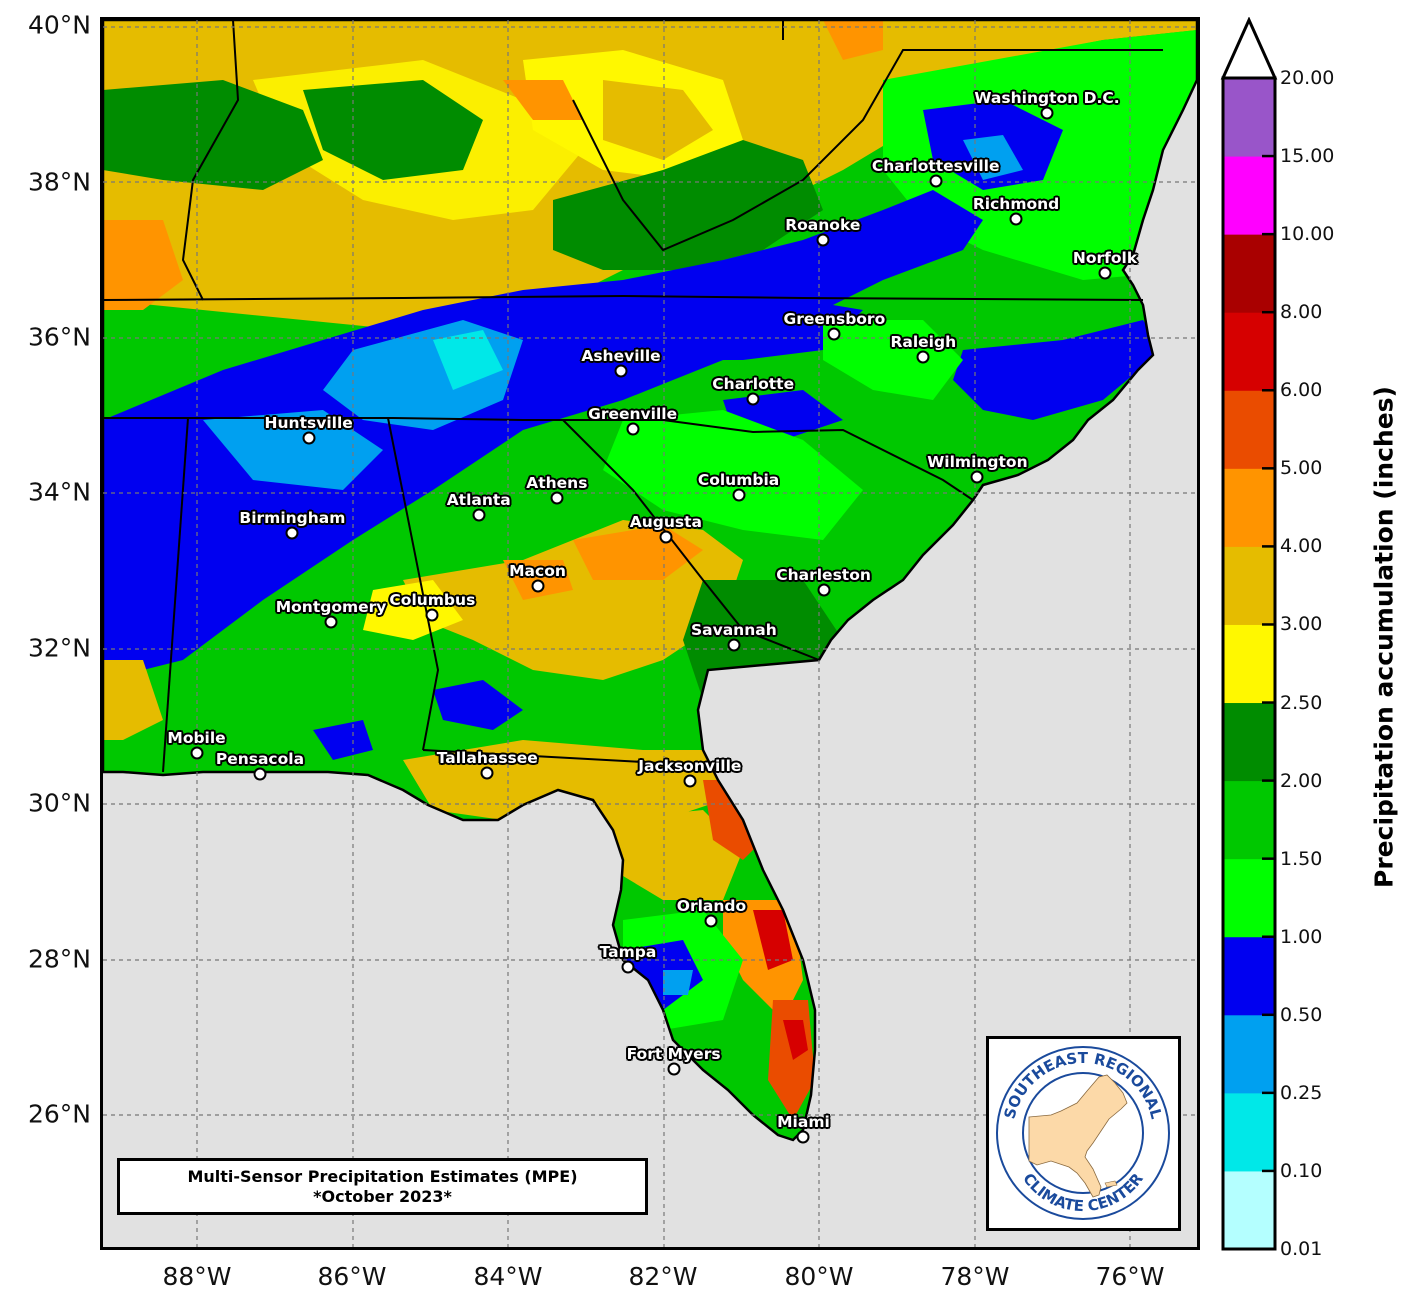  What do you see at coordinates (487, 757) in the screenshot?
I see `city-label: Tallahassee` at bounding box center [487, 757].